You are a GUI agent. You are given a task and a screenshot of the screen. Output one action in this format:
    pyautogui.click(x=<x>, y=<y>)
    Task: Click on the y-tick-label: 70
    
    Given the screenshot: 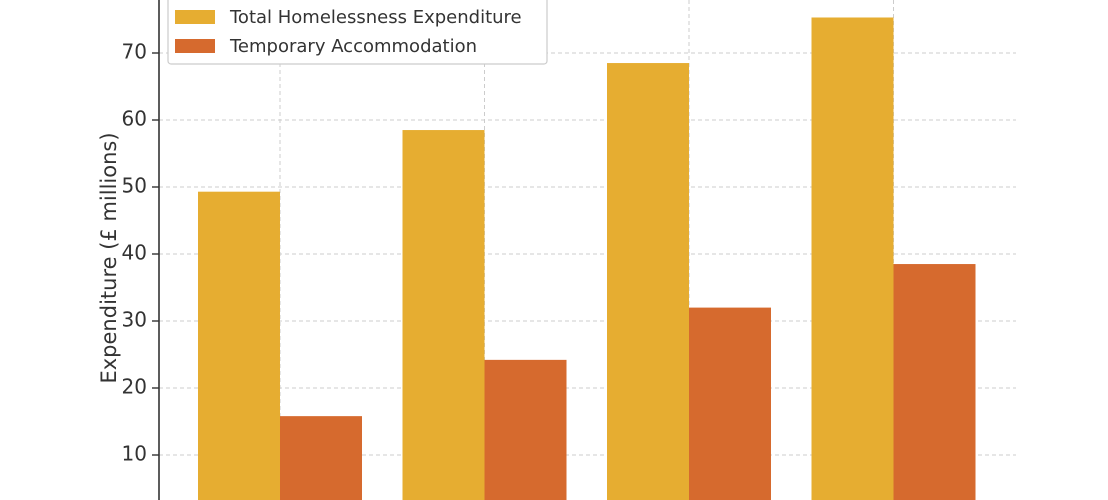 What is the action you would take?
    pyautogui.click(x=134, y=52)
    